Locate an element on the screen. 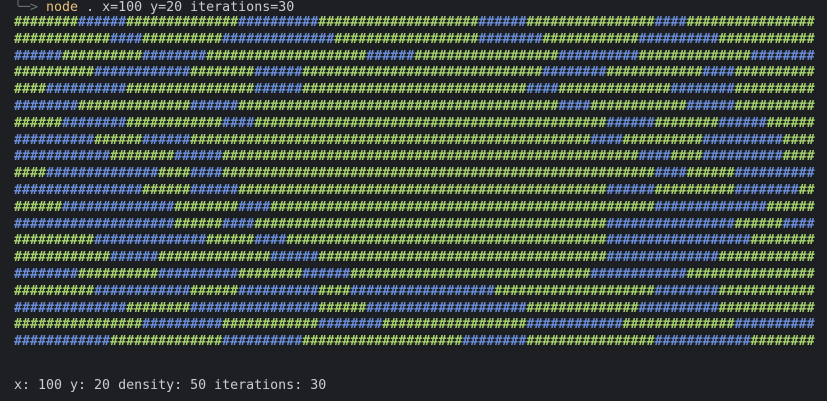 The width and height of the screenshot is (827, 401). status-line: x: 100 y: 20 density: 50 iterations: 30 is located at coordinates (170, 385).